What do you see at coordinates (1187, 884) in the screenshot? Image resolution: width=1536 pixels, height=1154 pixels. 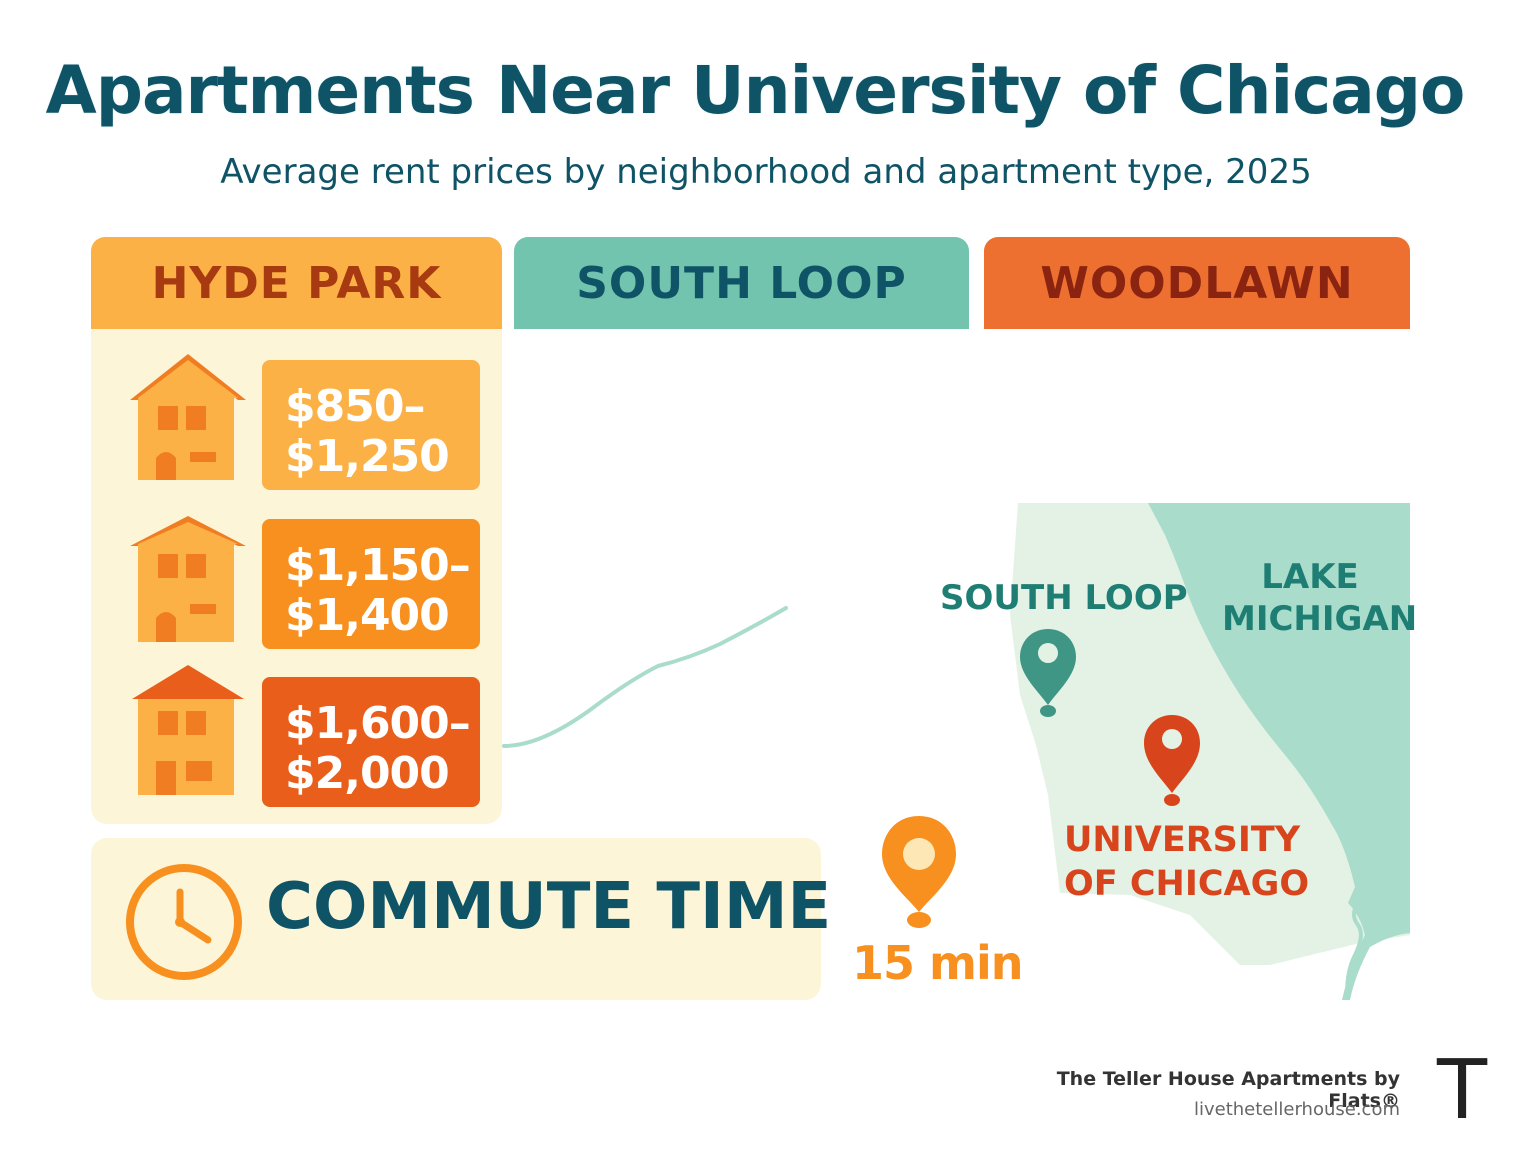 I see `university-line-2: OF CHICAGO` at bounding box center [1187, 884].